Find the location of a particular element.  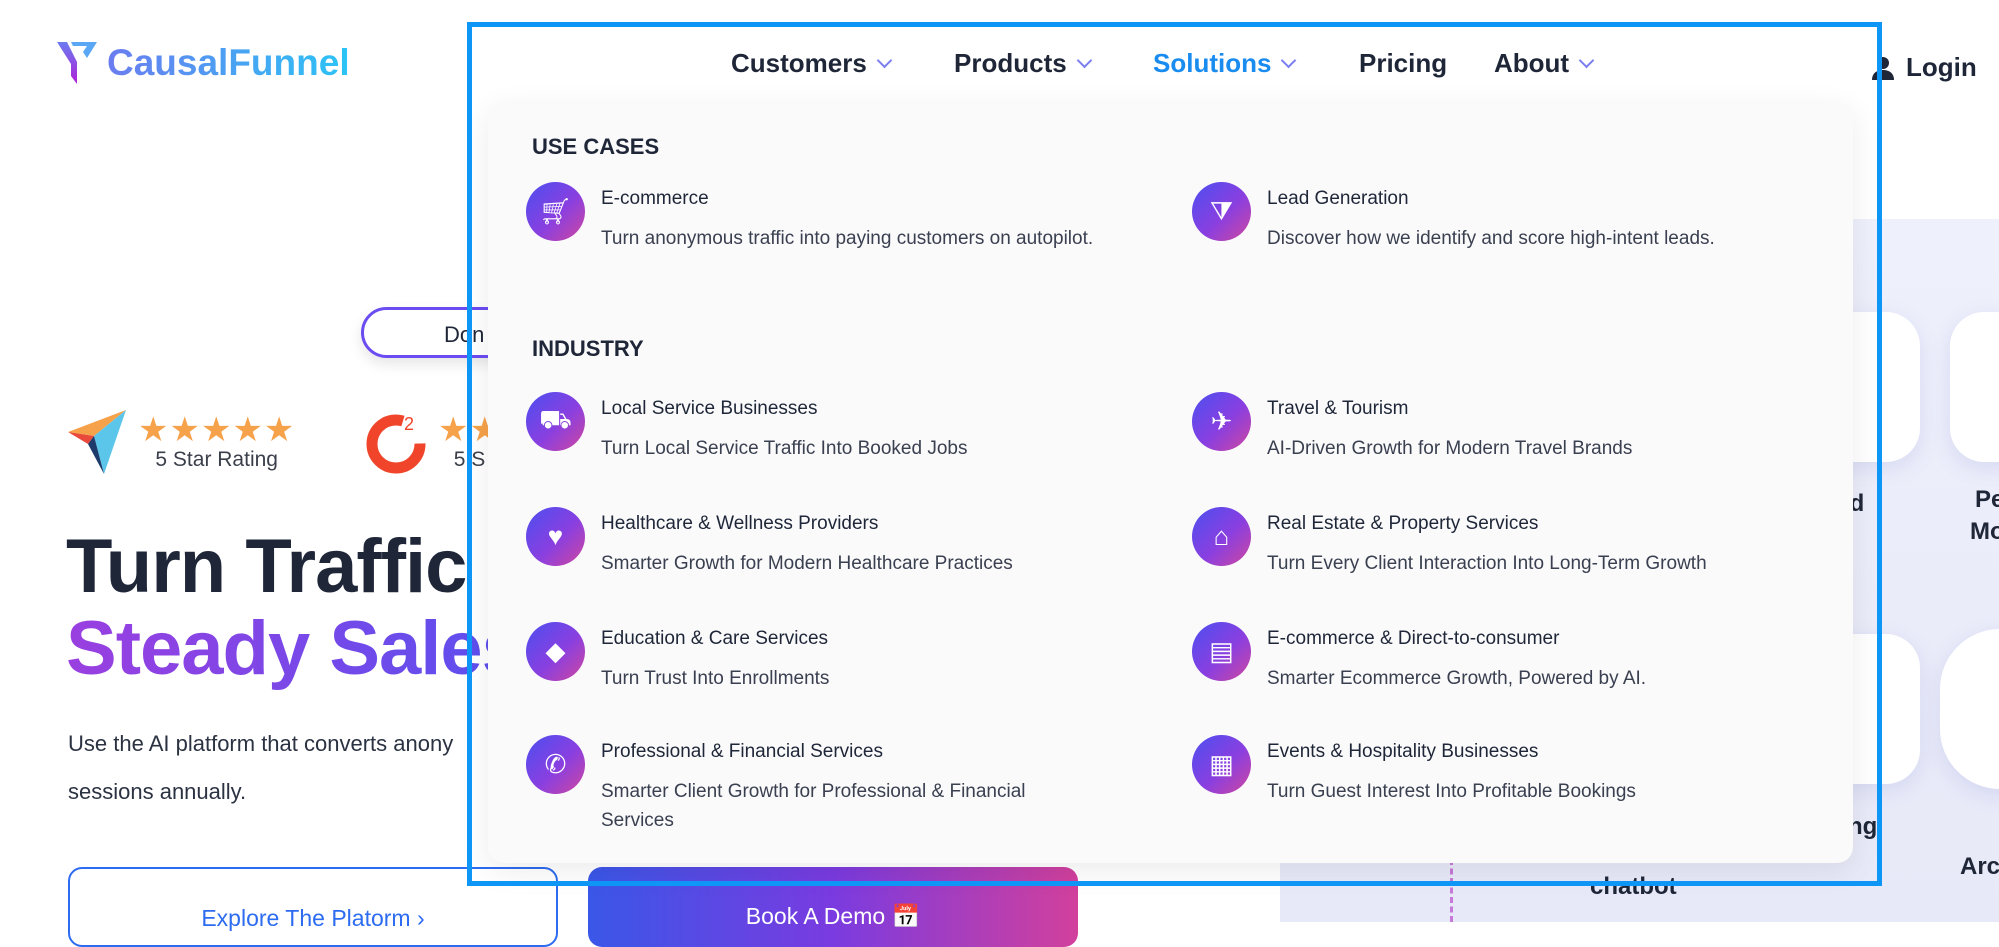

menu-item-title: Professional & Financial Services is located at coordinates (742, 751).